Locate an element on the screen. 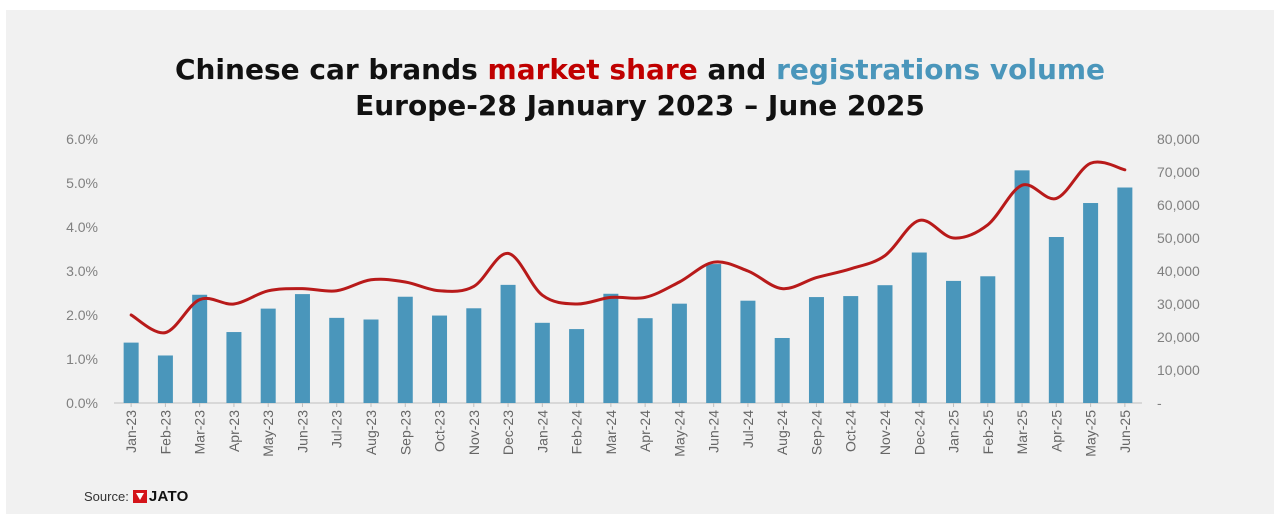  source-label: Source: is located at coordinates (106, 496).